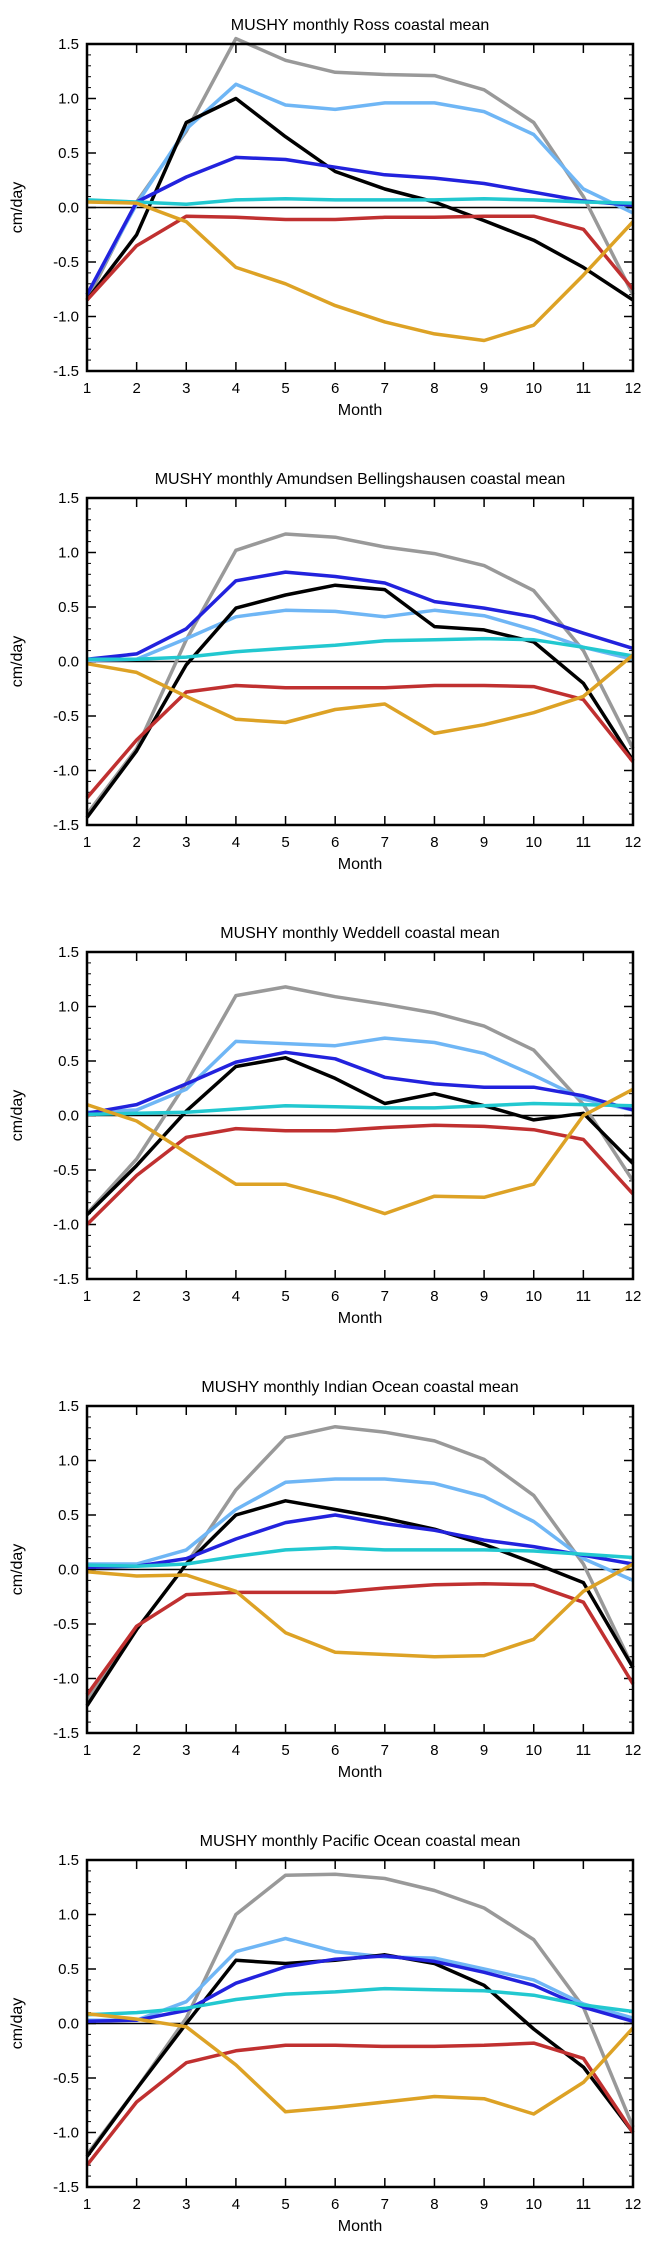 The height and width of the screenshot is (2265, 651). I want to click on chart-title: MUSHY monthly Weddell coastal mean, so click(360, 933).